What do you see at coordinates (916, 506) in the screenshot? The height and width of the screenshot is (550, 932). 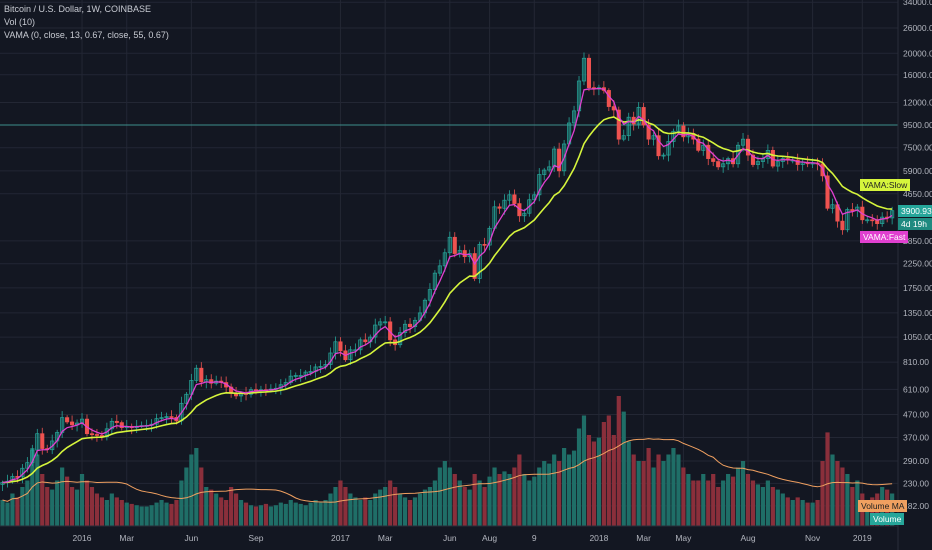 I see `price-tick-label: 182.00` at bounding box center [916, 506].